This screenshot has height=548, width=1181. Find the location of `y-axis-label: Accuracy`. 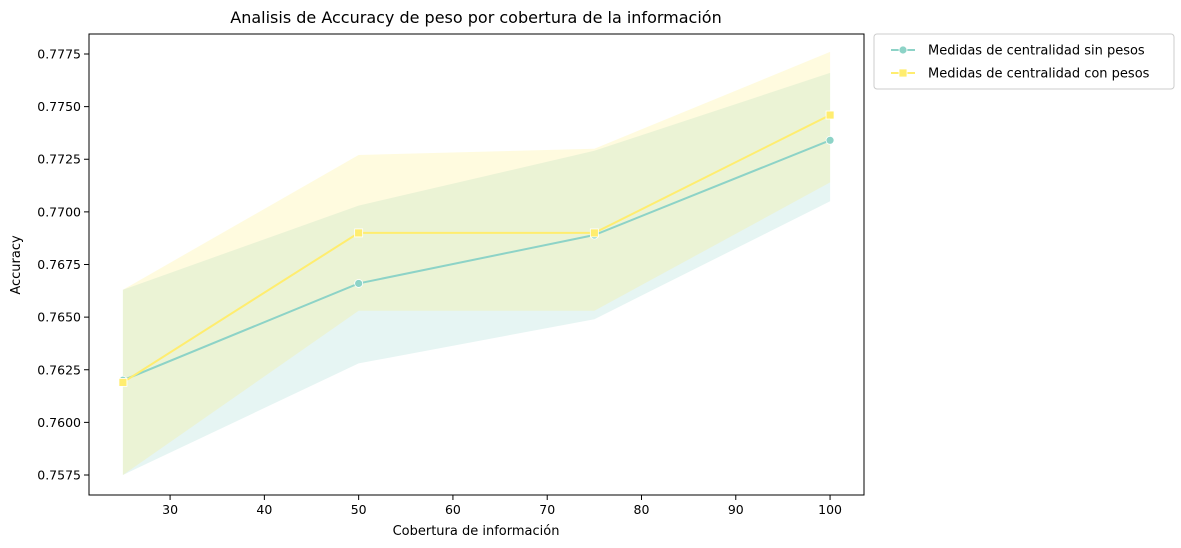

y-axis-label: Accuracy is located at coordinates (16, 265).